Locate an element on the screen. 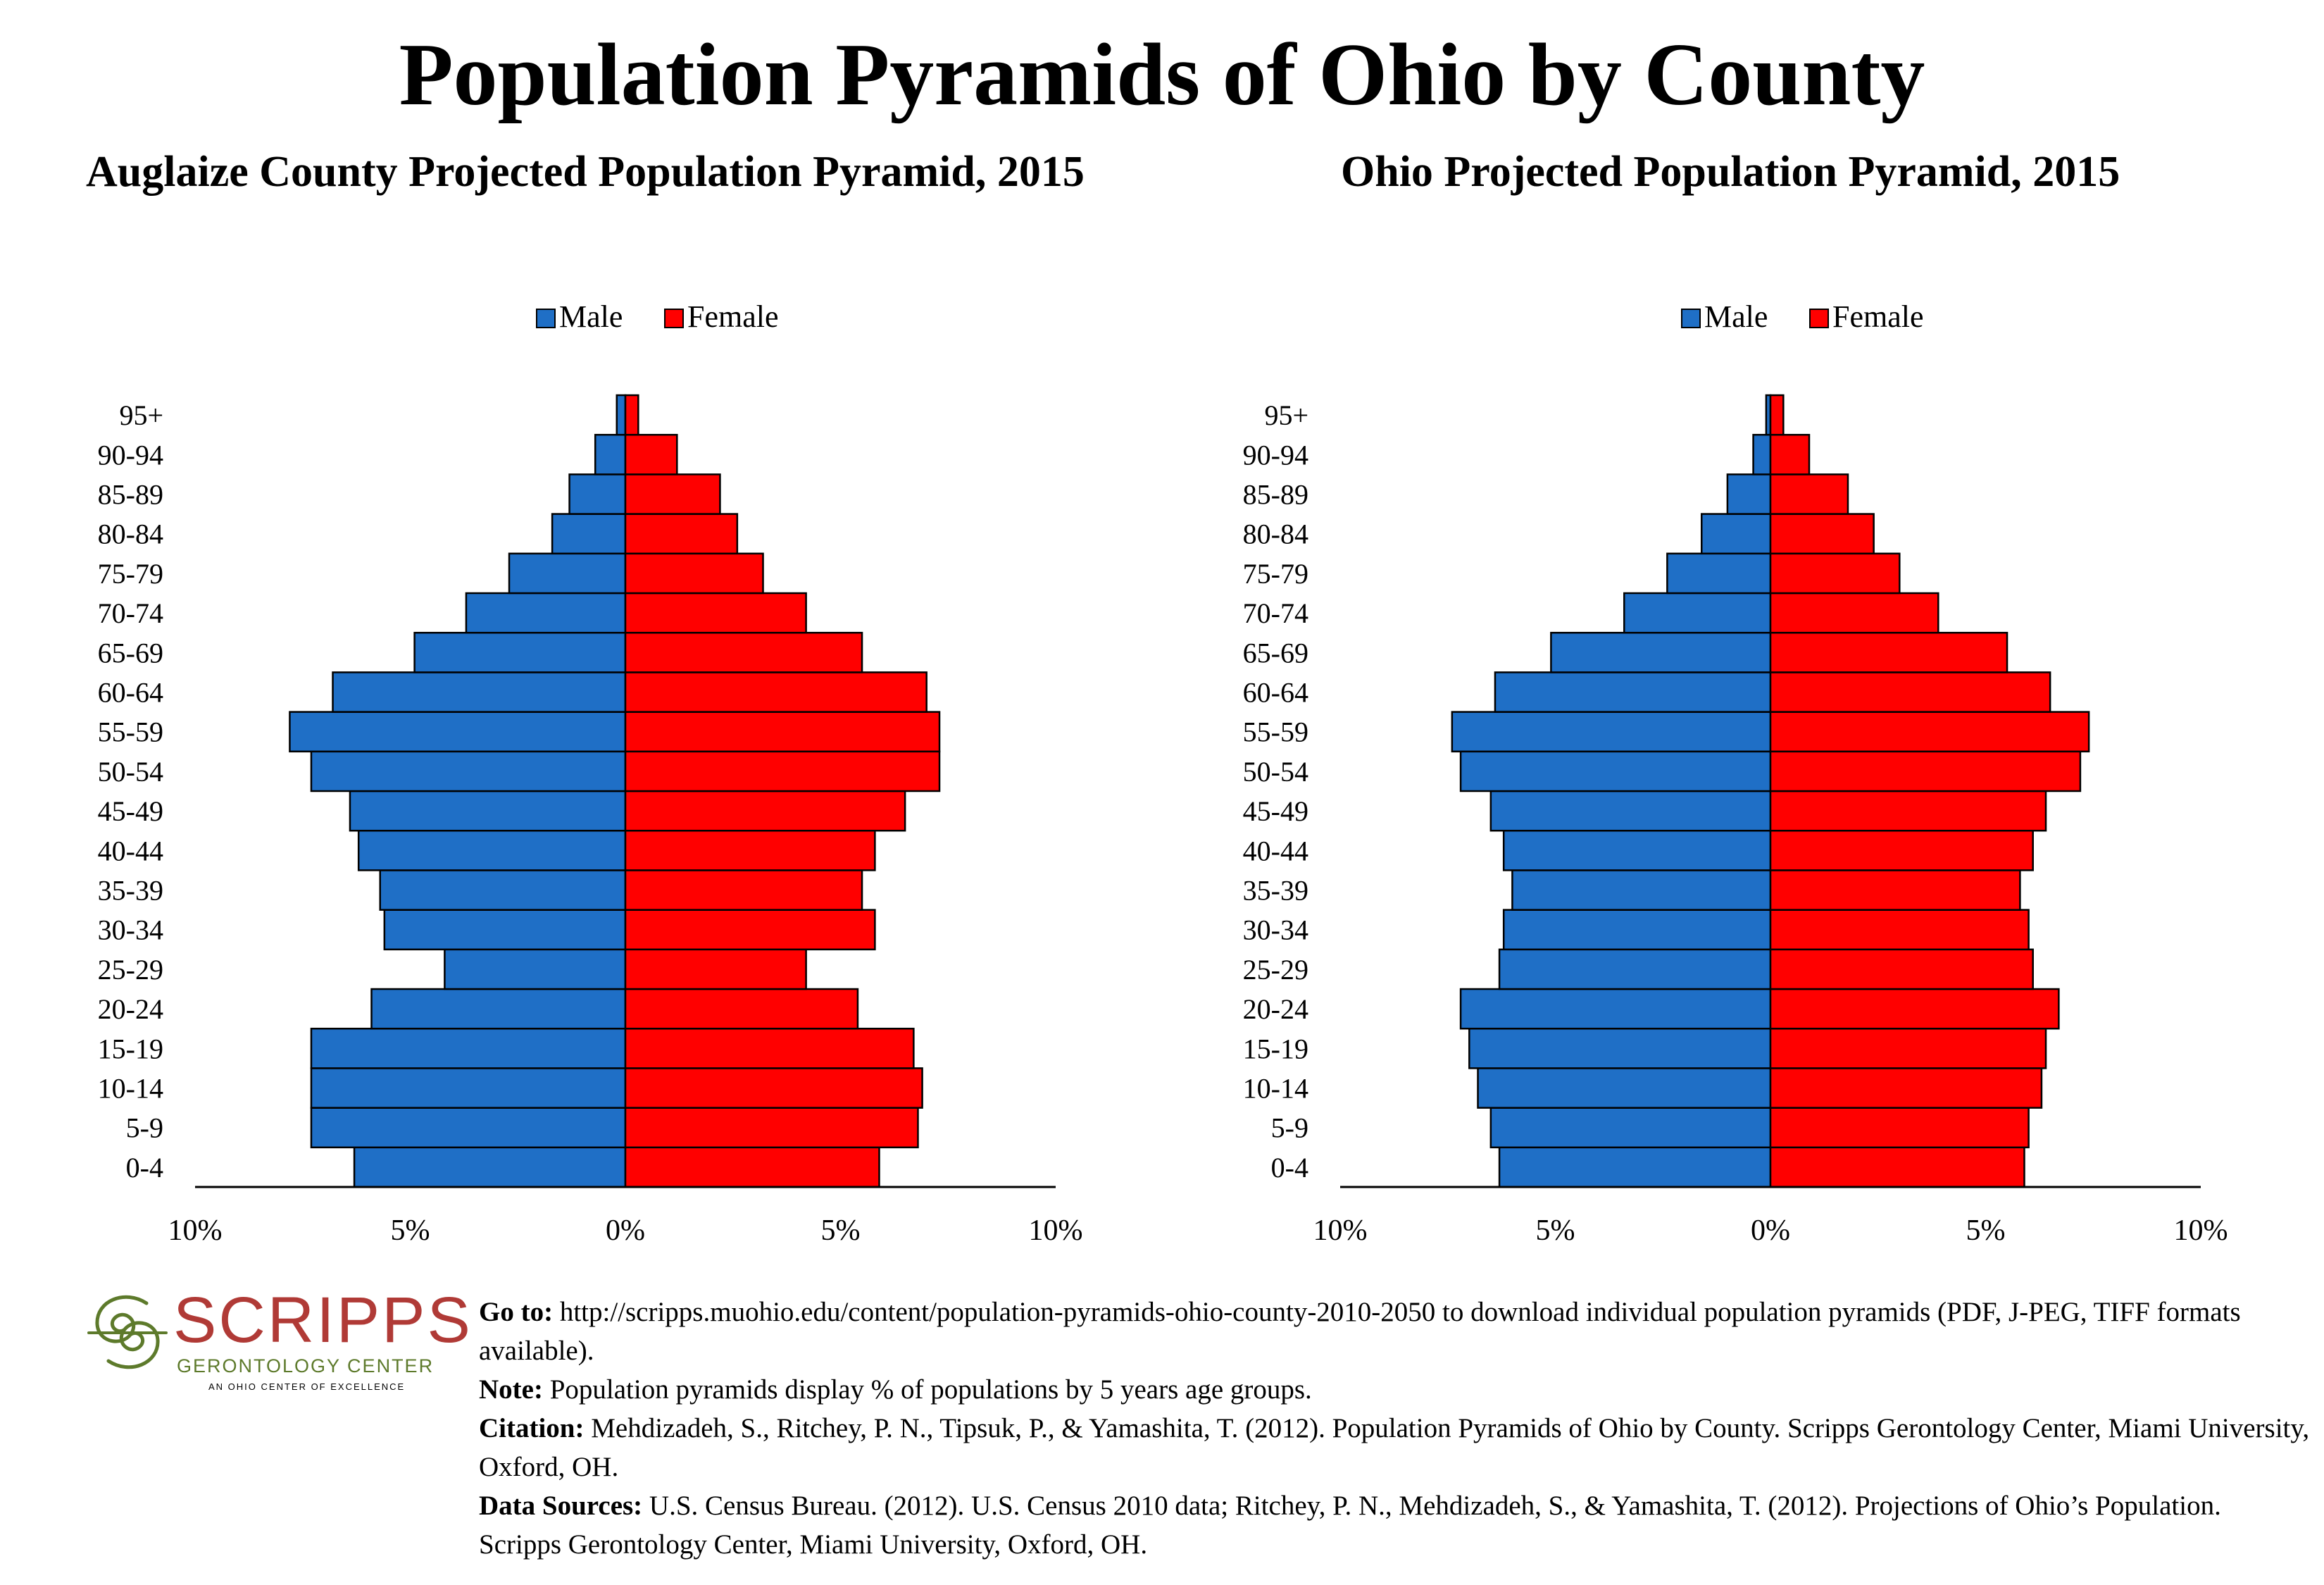  age-label-10-14: 10-14 is located at coordinates (1275, 1089).